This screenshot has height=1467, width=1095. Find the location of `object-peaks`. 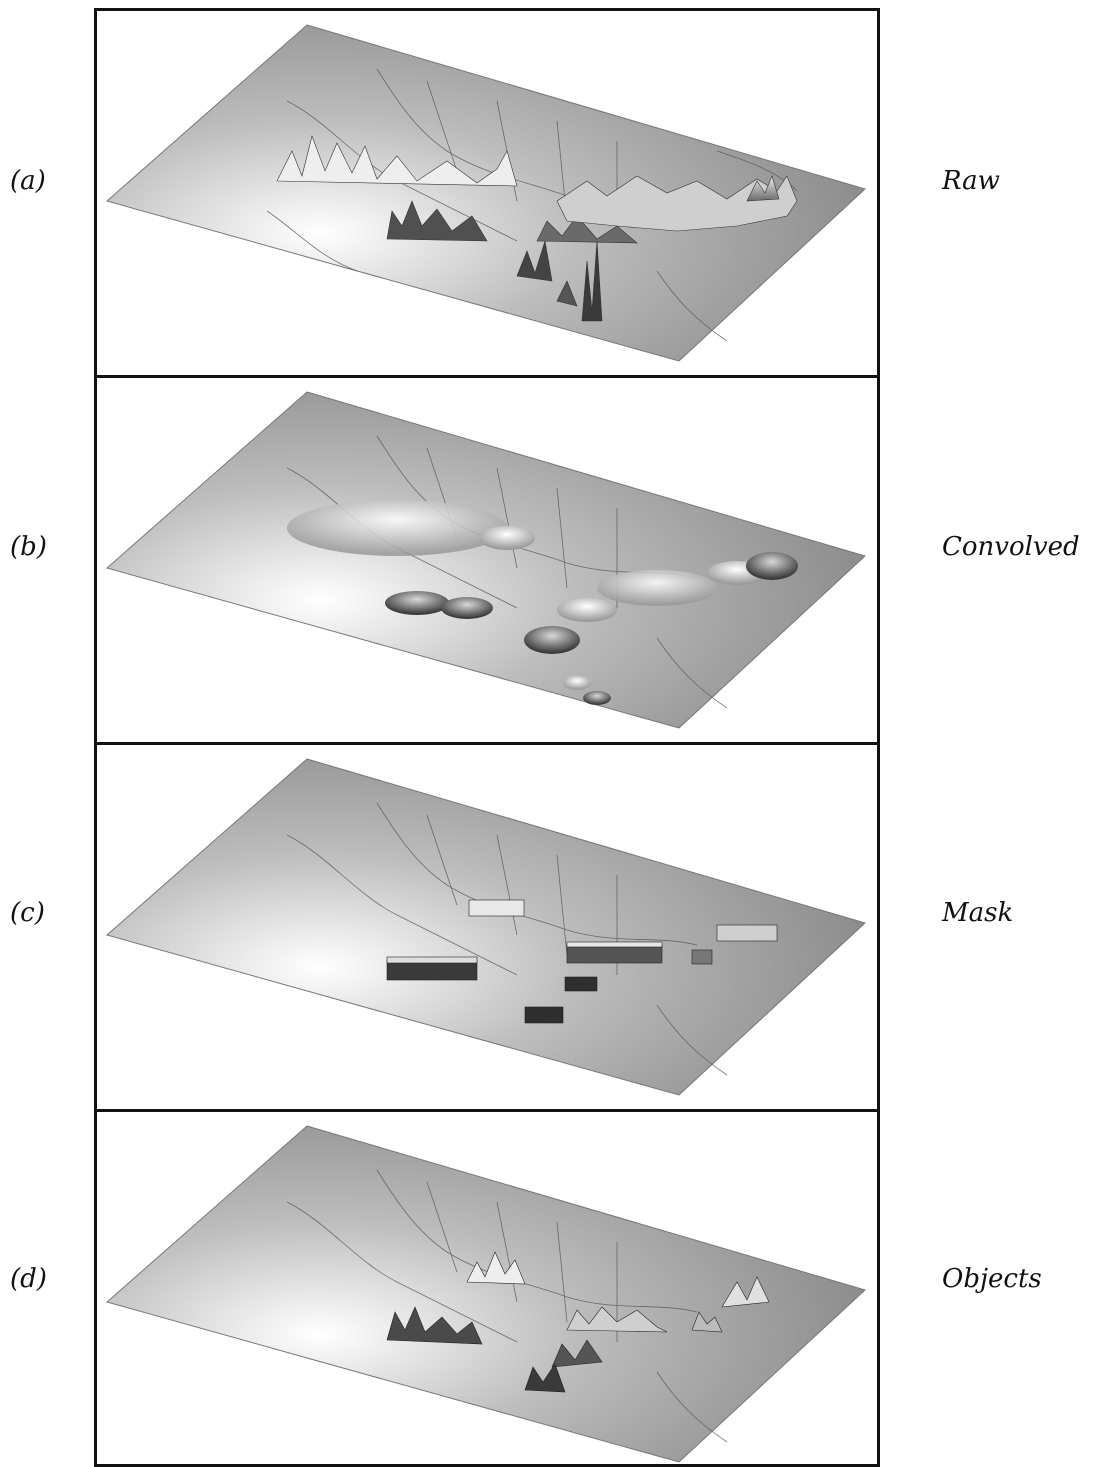

object-peaks is located at coordinates (578, 1322).